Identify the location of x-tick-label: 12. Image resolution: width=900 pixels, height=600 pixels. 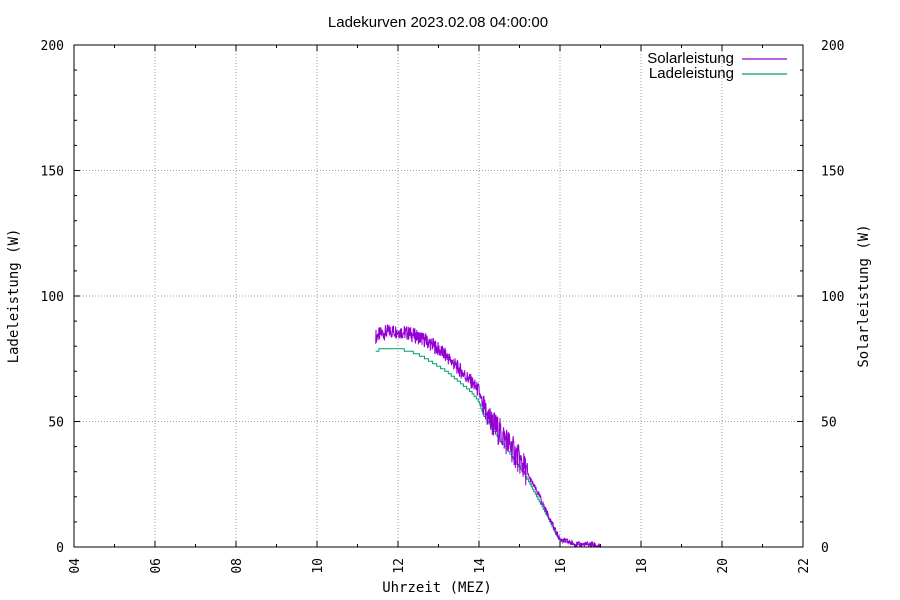
(399, 566).